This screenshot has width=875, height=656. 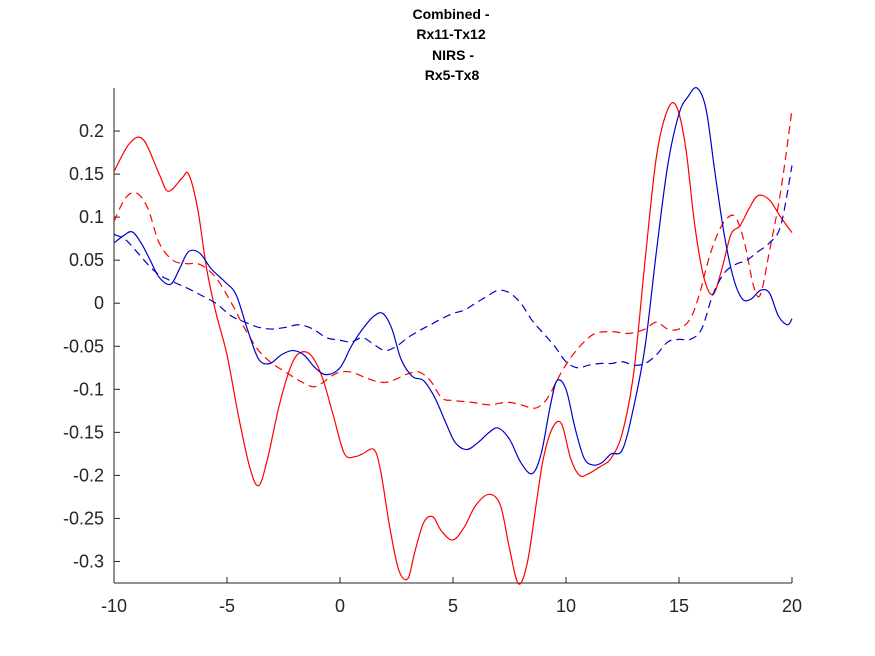 What do you see at coordinates (88, 389) in the screenshot?
I see `y-tick-label: -0.1` at bounding box center [88, 389].